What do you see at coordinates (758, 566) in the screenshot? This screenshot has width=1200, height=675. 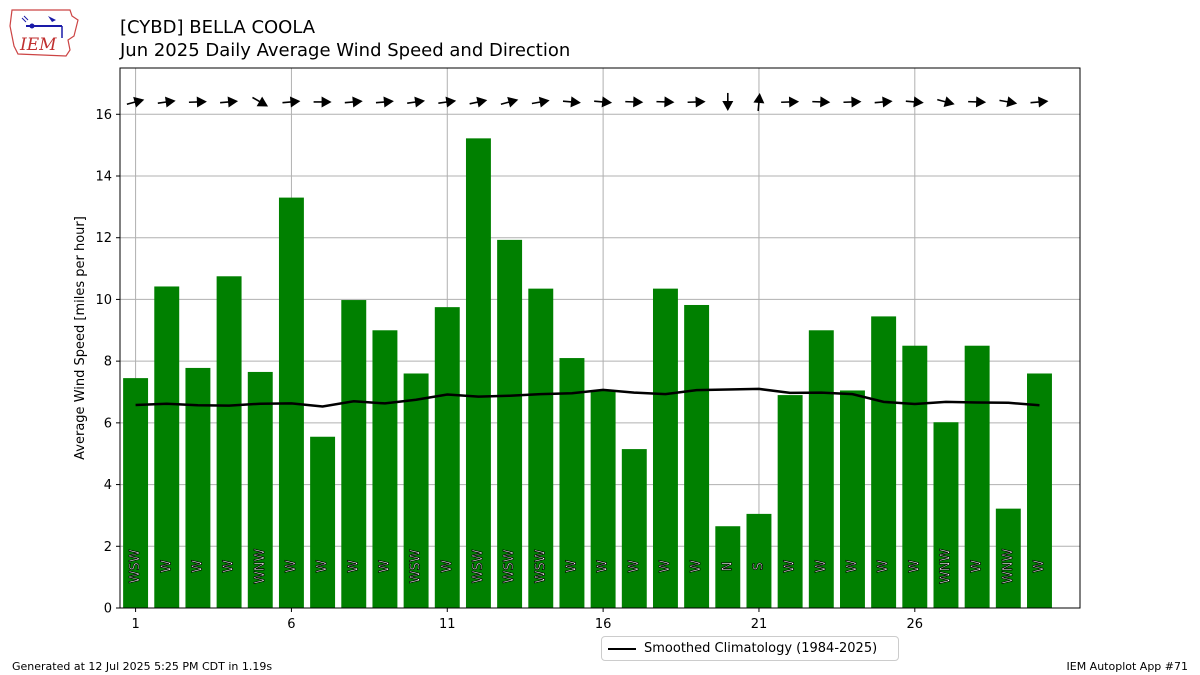 I see `direction-label: S` at bounding box center [758, 566].